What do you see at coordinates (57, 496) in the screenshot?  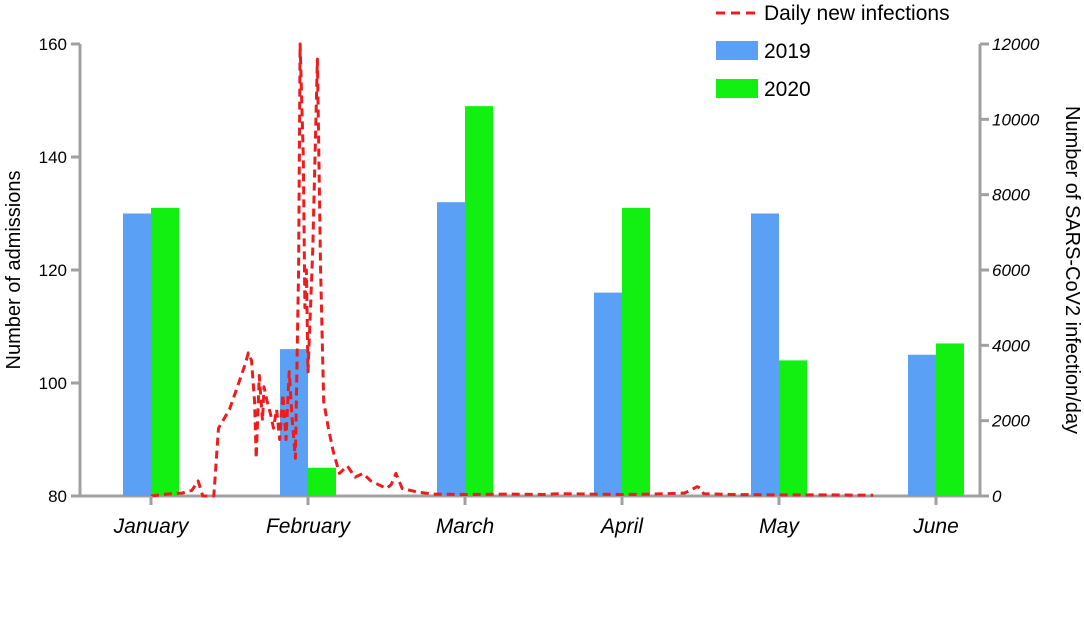 I see `left-tick-label: 80` at bounding box center [57, 496].